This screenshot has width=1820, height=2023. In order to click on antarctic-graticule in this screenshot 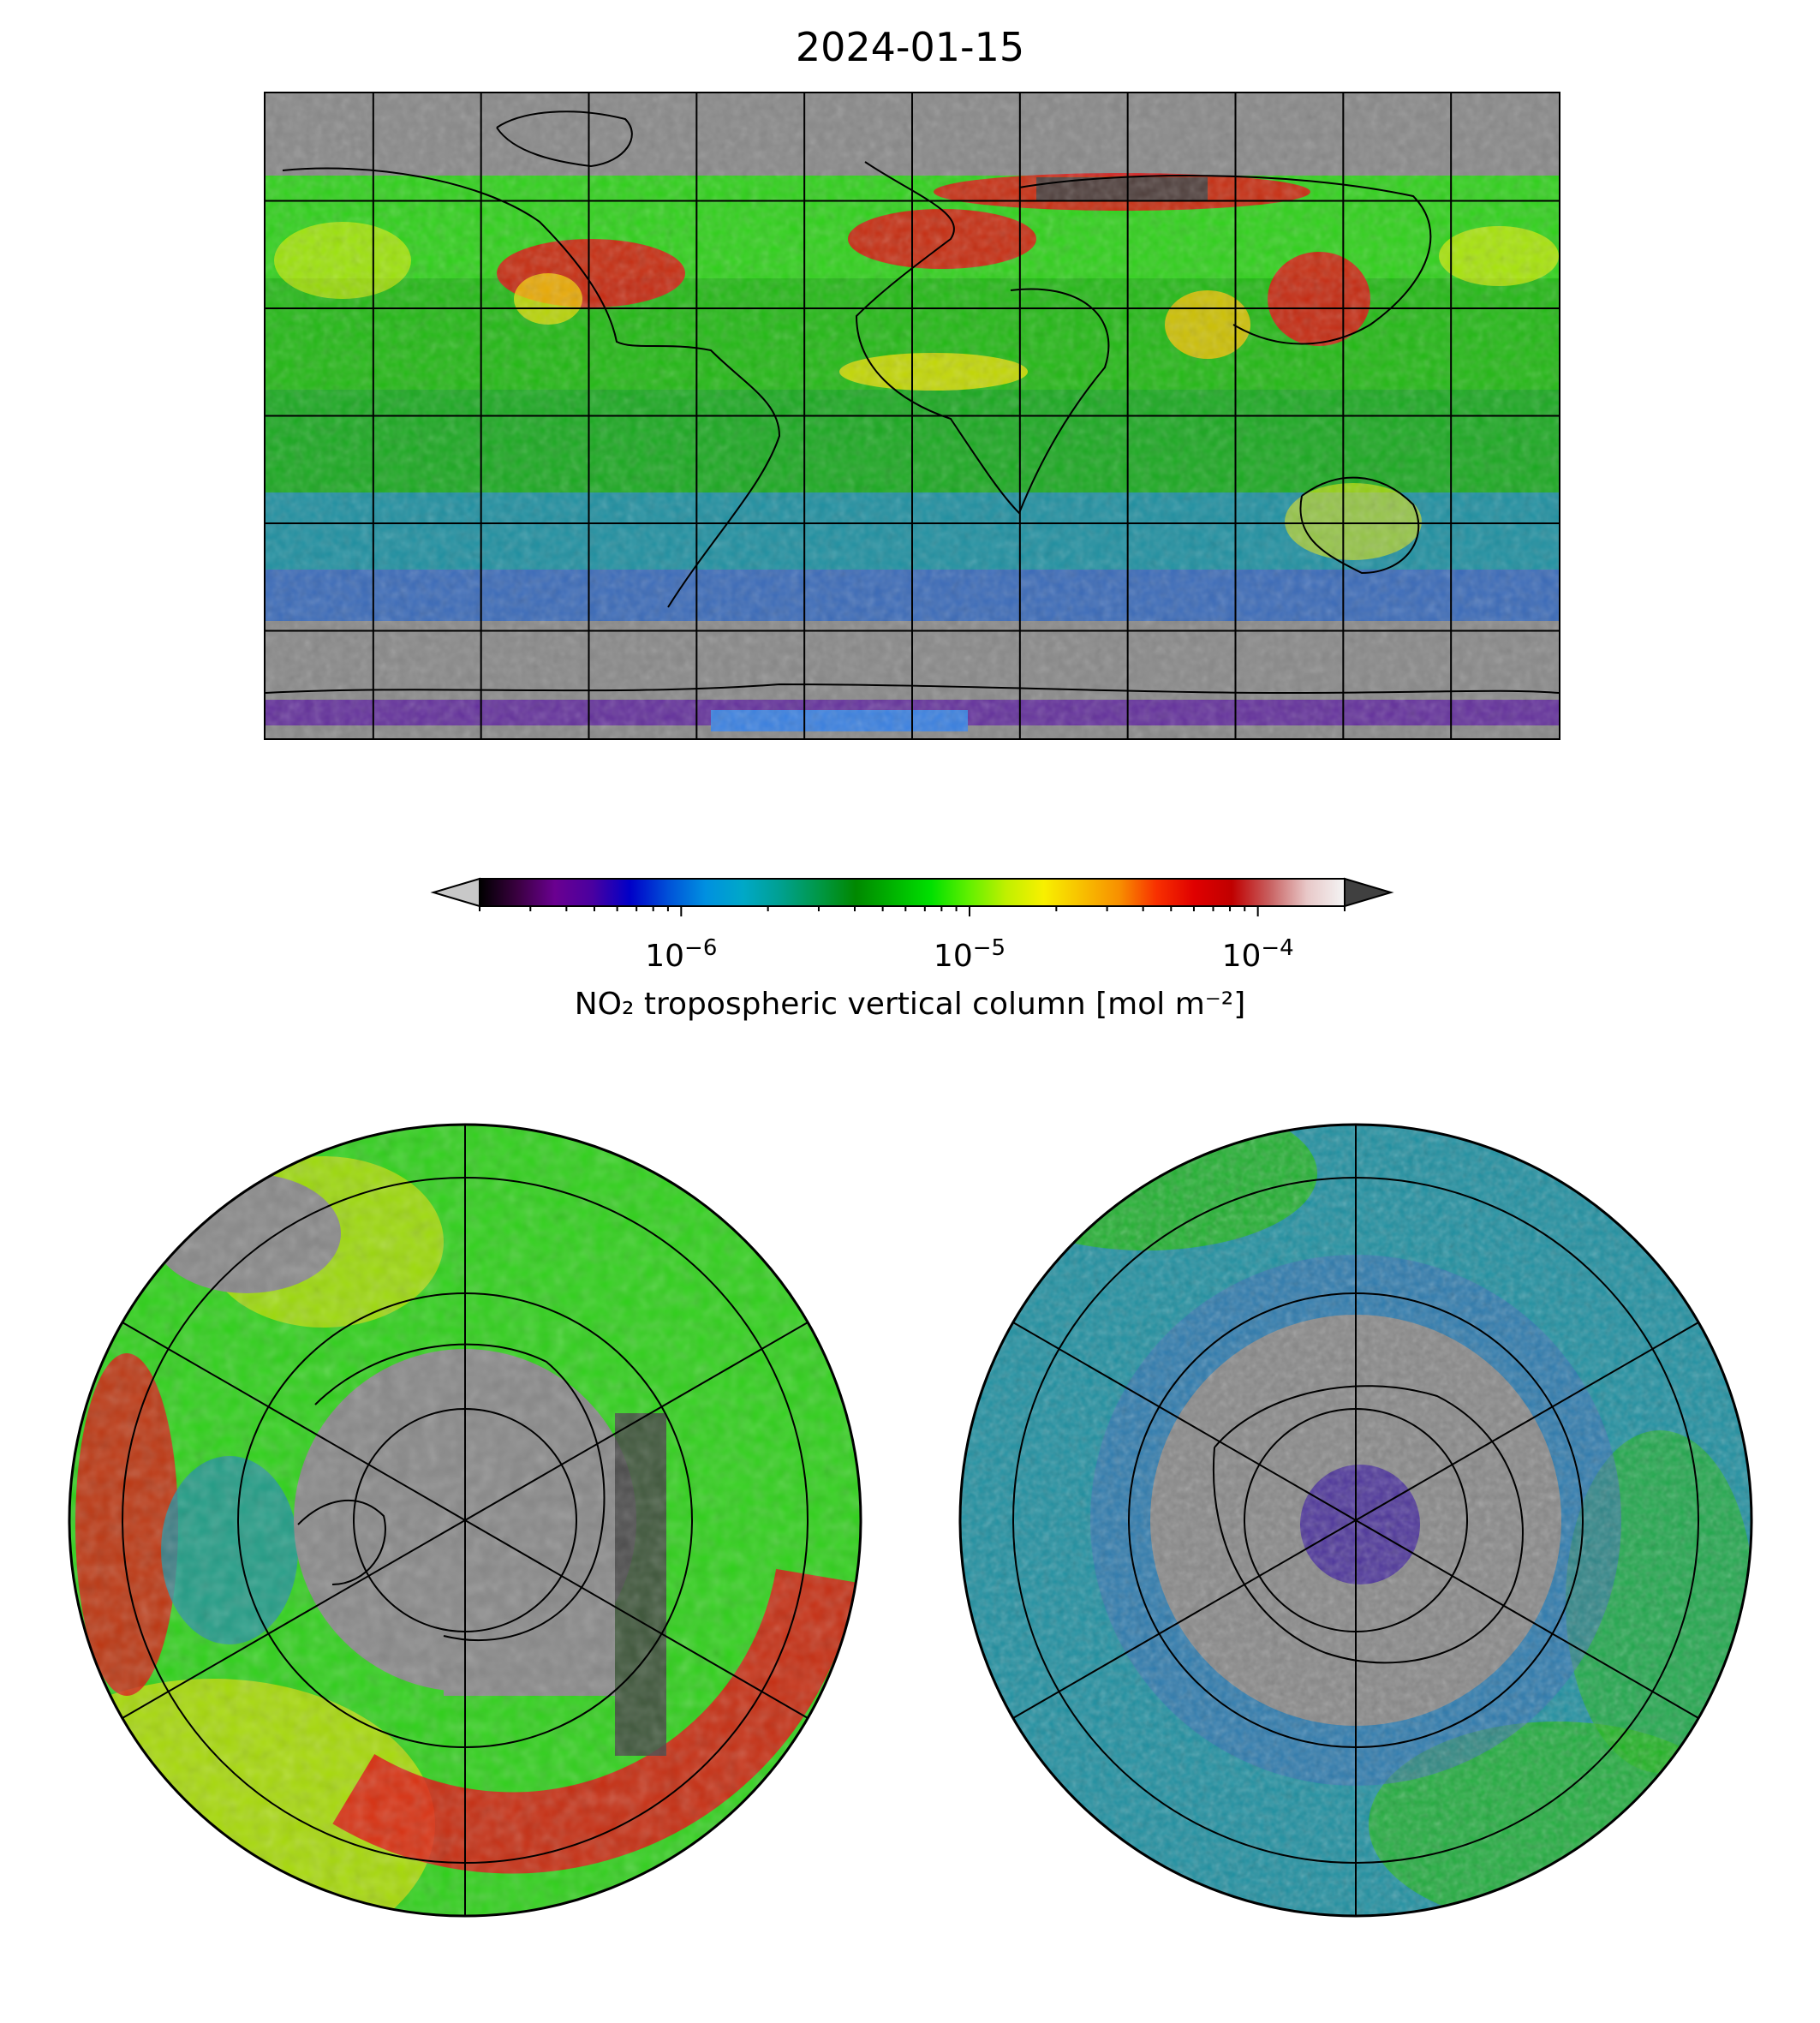, I will do `click(1356, 1520)`.